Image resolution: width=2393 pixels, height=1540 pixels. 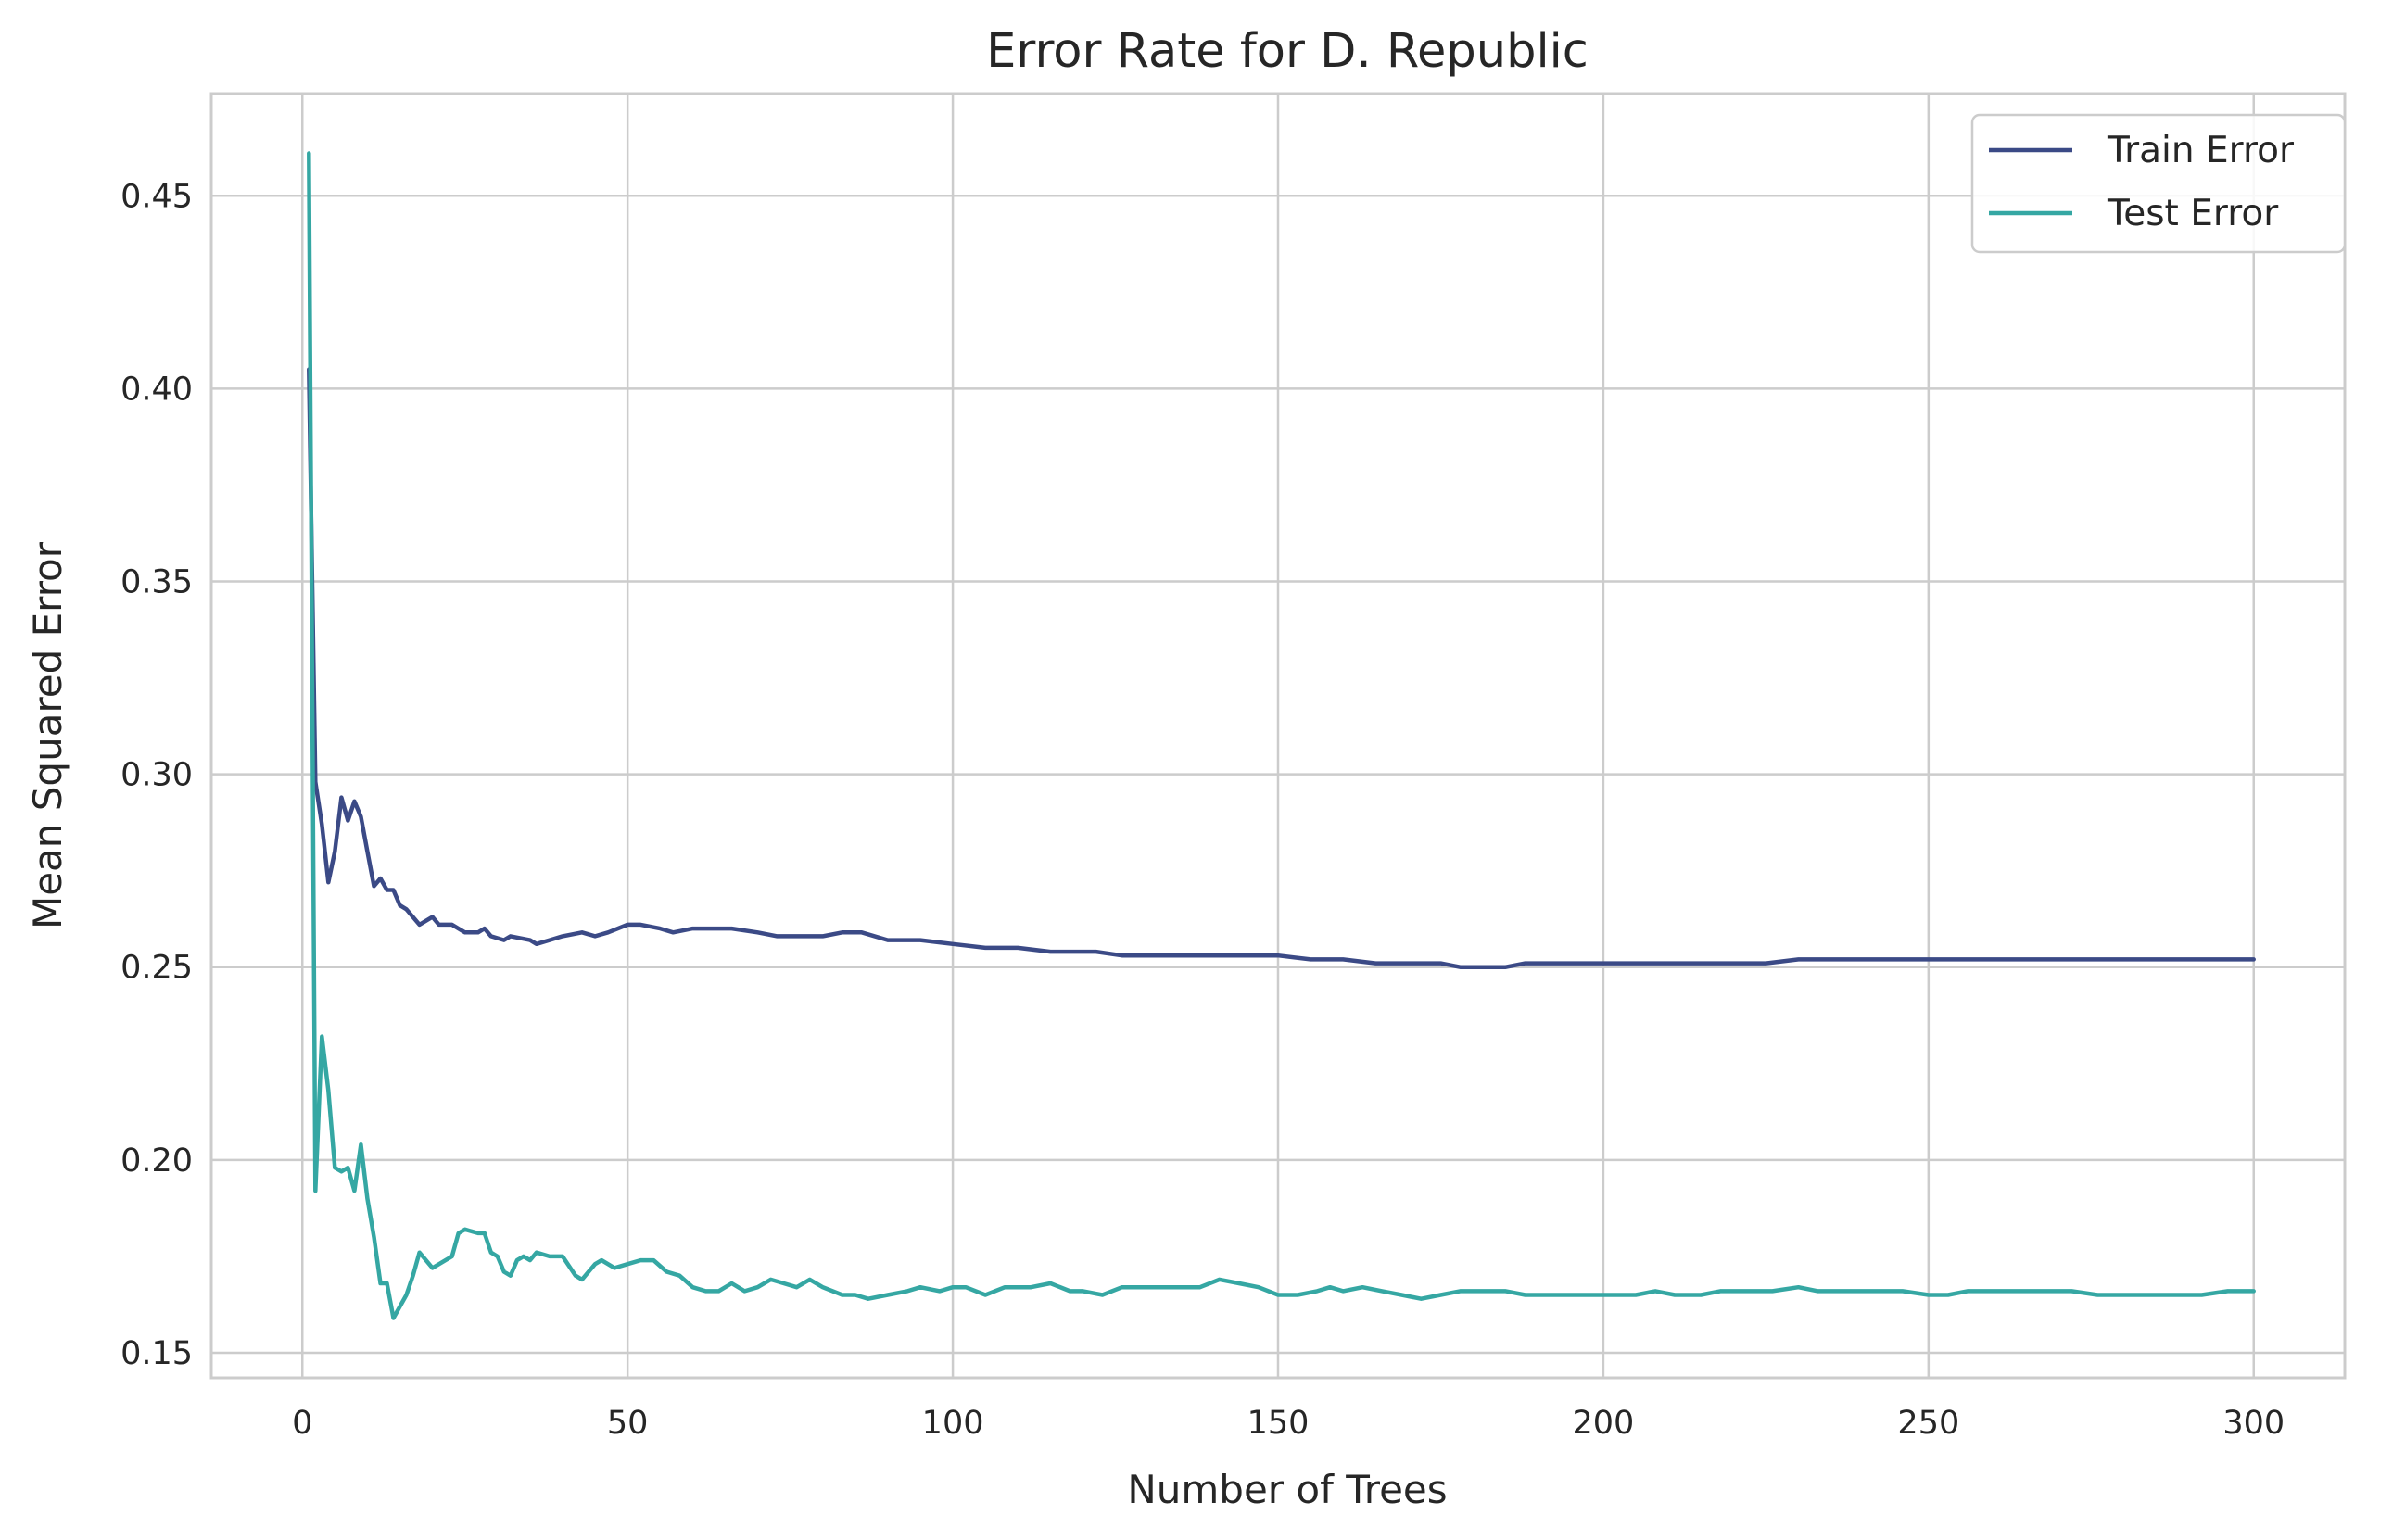 What do you see at coordinates (47, 735) in the screenshot?
I see `y-axis-title: Mean Squared Error` at bounding box center [47, 735].